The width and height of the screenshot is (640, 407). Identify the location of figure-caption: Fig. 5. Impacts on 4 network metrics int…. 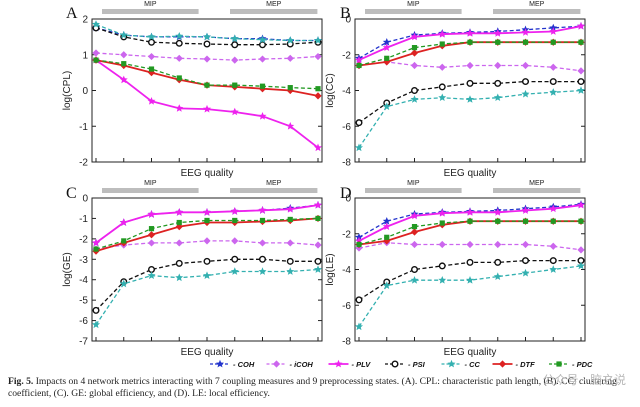
(320, 388).